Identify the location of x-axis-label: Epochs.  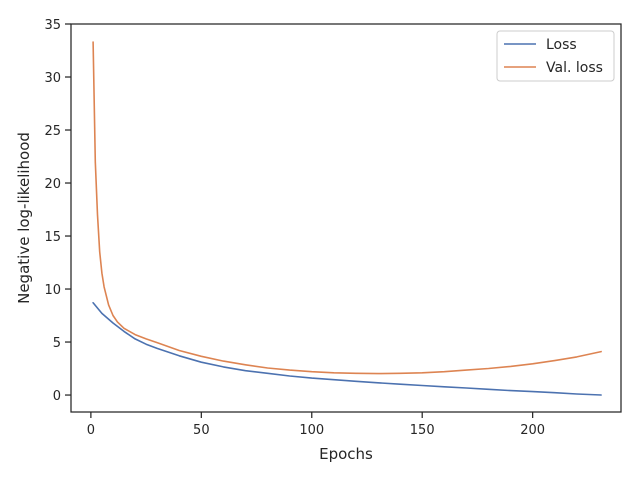
(346, 454).